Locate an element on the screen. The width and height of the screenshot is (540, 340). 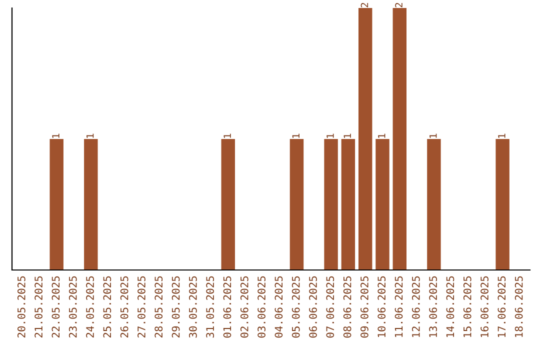
x-tick-label: 04.06.2025 is located at coordinates (278, 307).